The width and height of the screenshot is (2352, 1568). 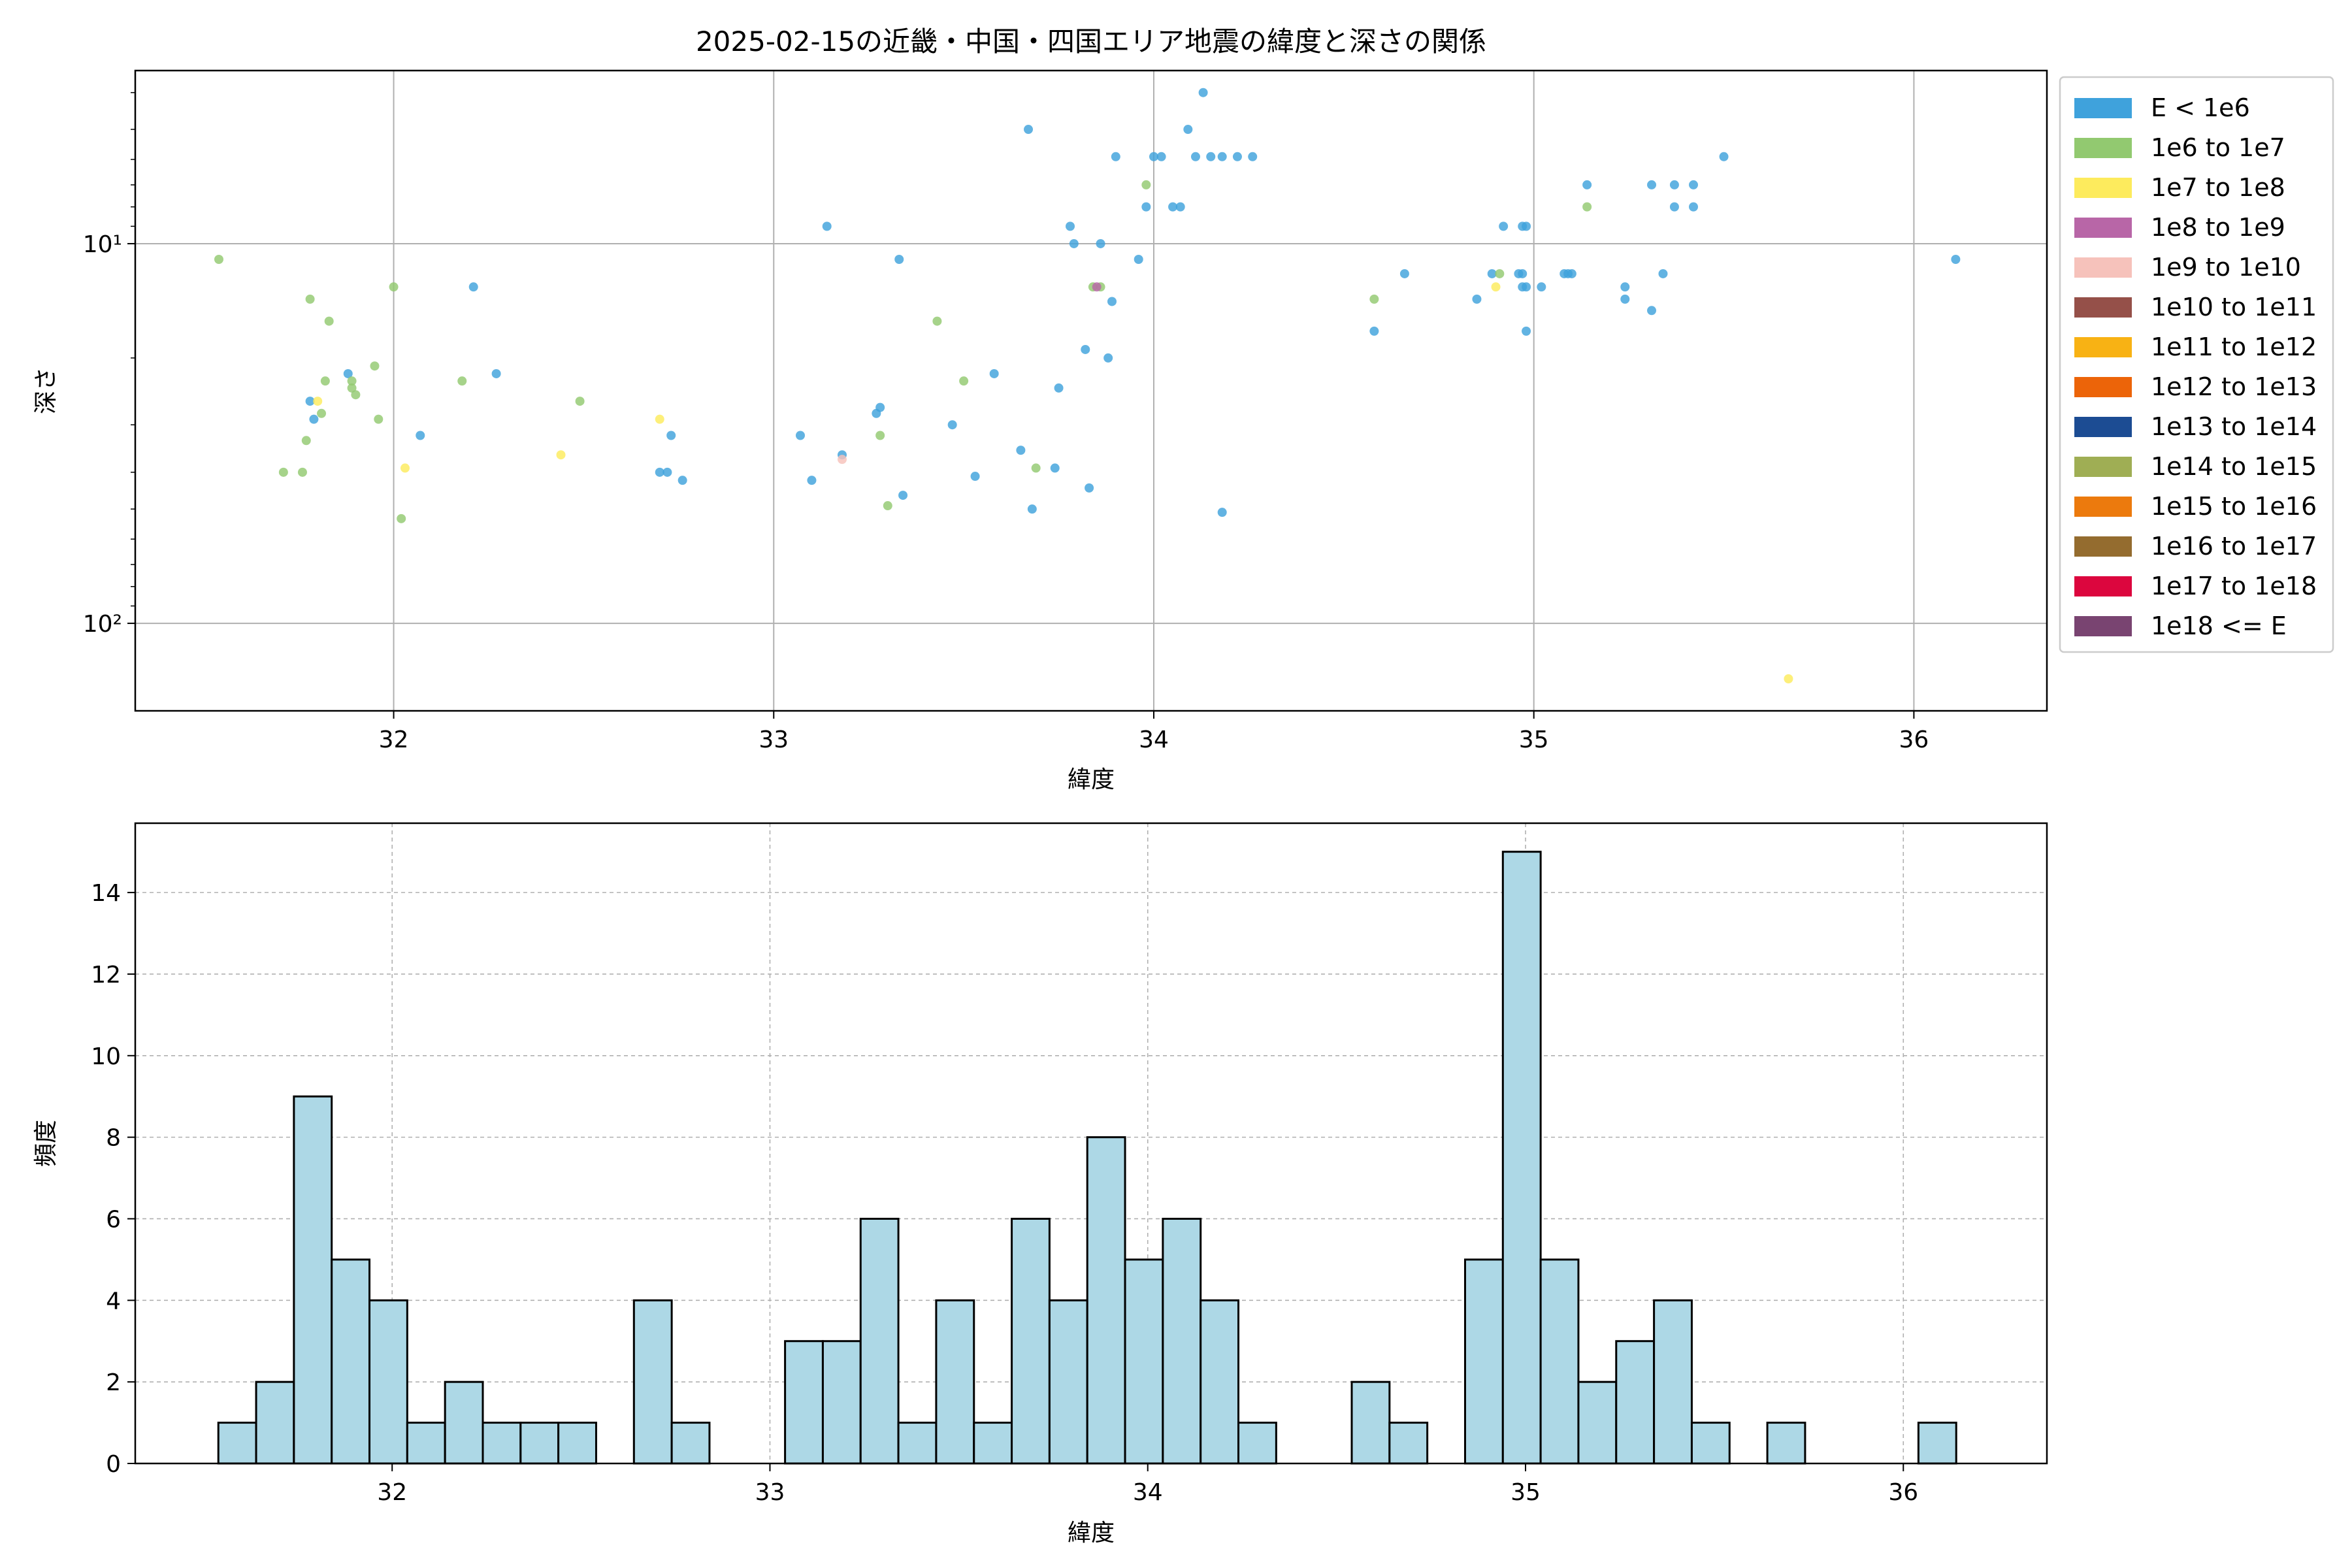 What do you see at coordinates (2234, 586) in the screenshot?
I see `legend-label: 1e17 to 1e18` at bounding box center [2234, 586].